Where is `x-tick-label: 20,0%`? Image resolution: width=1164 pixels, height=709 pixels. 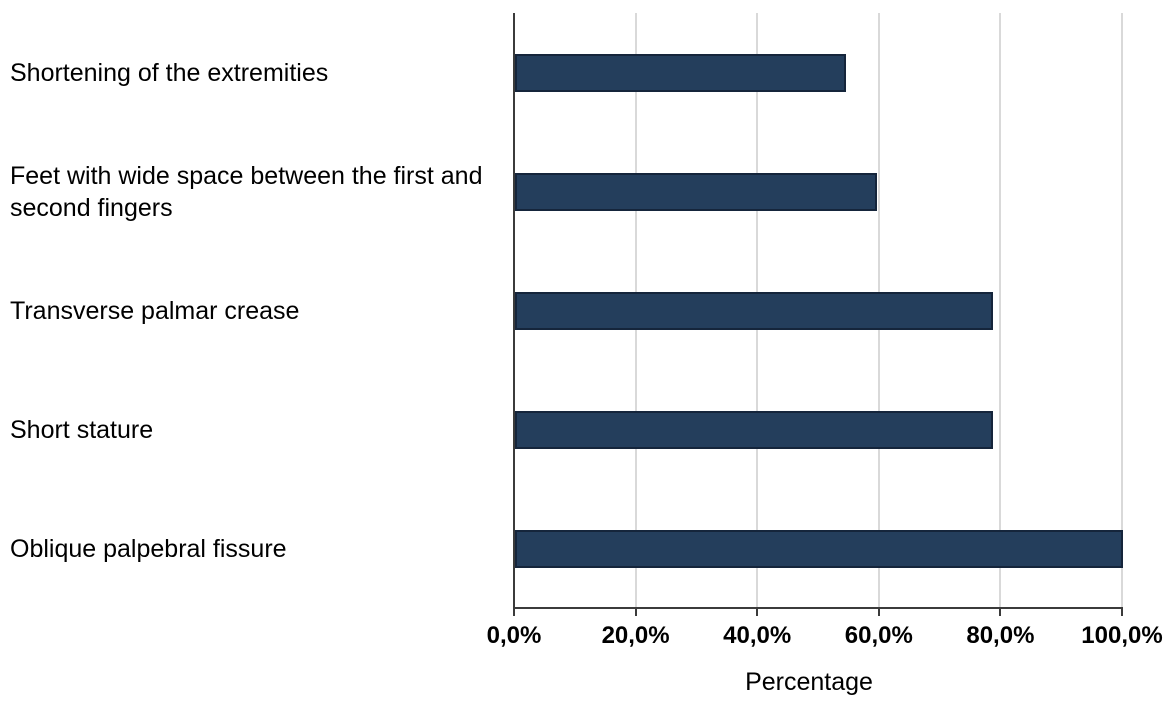
x-tick-label: 20,0% is located at coordinates (635, 635).